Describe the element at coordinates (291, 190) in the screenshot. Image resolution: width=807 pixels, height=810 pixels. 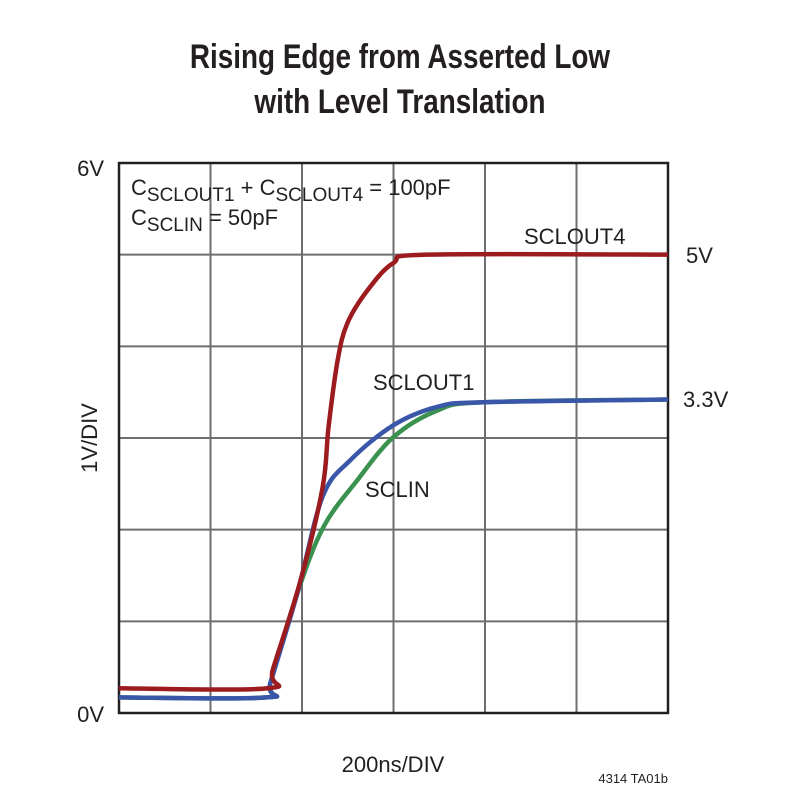
I see `annotation-line-1: CSCLOUT1 + CSCLOUT4 = 100pF` at that location.